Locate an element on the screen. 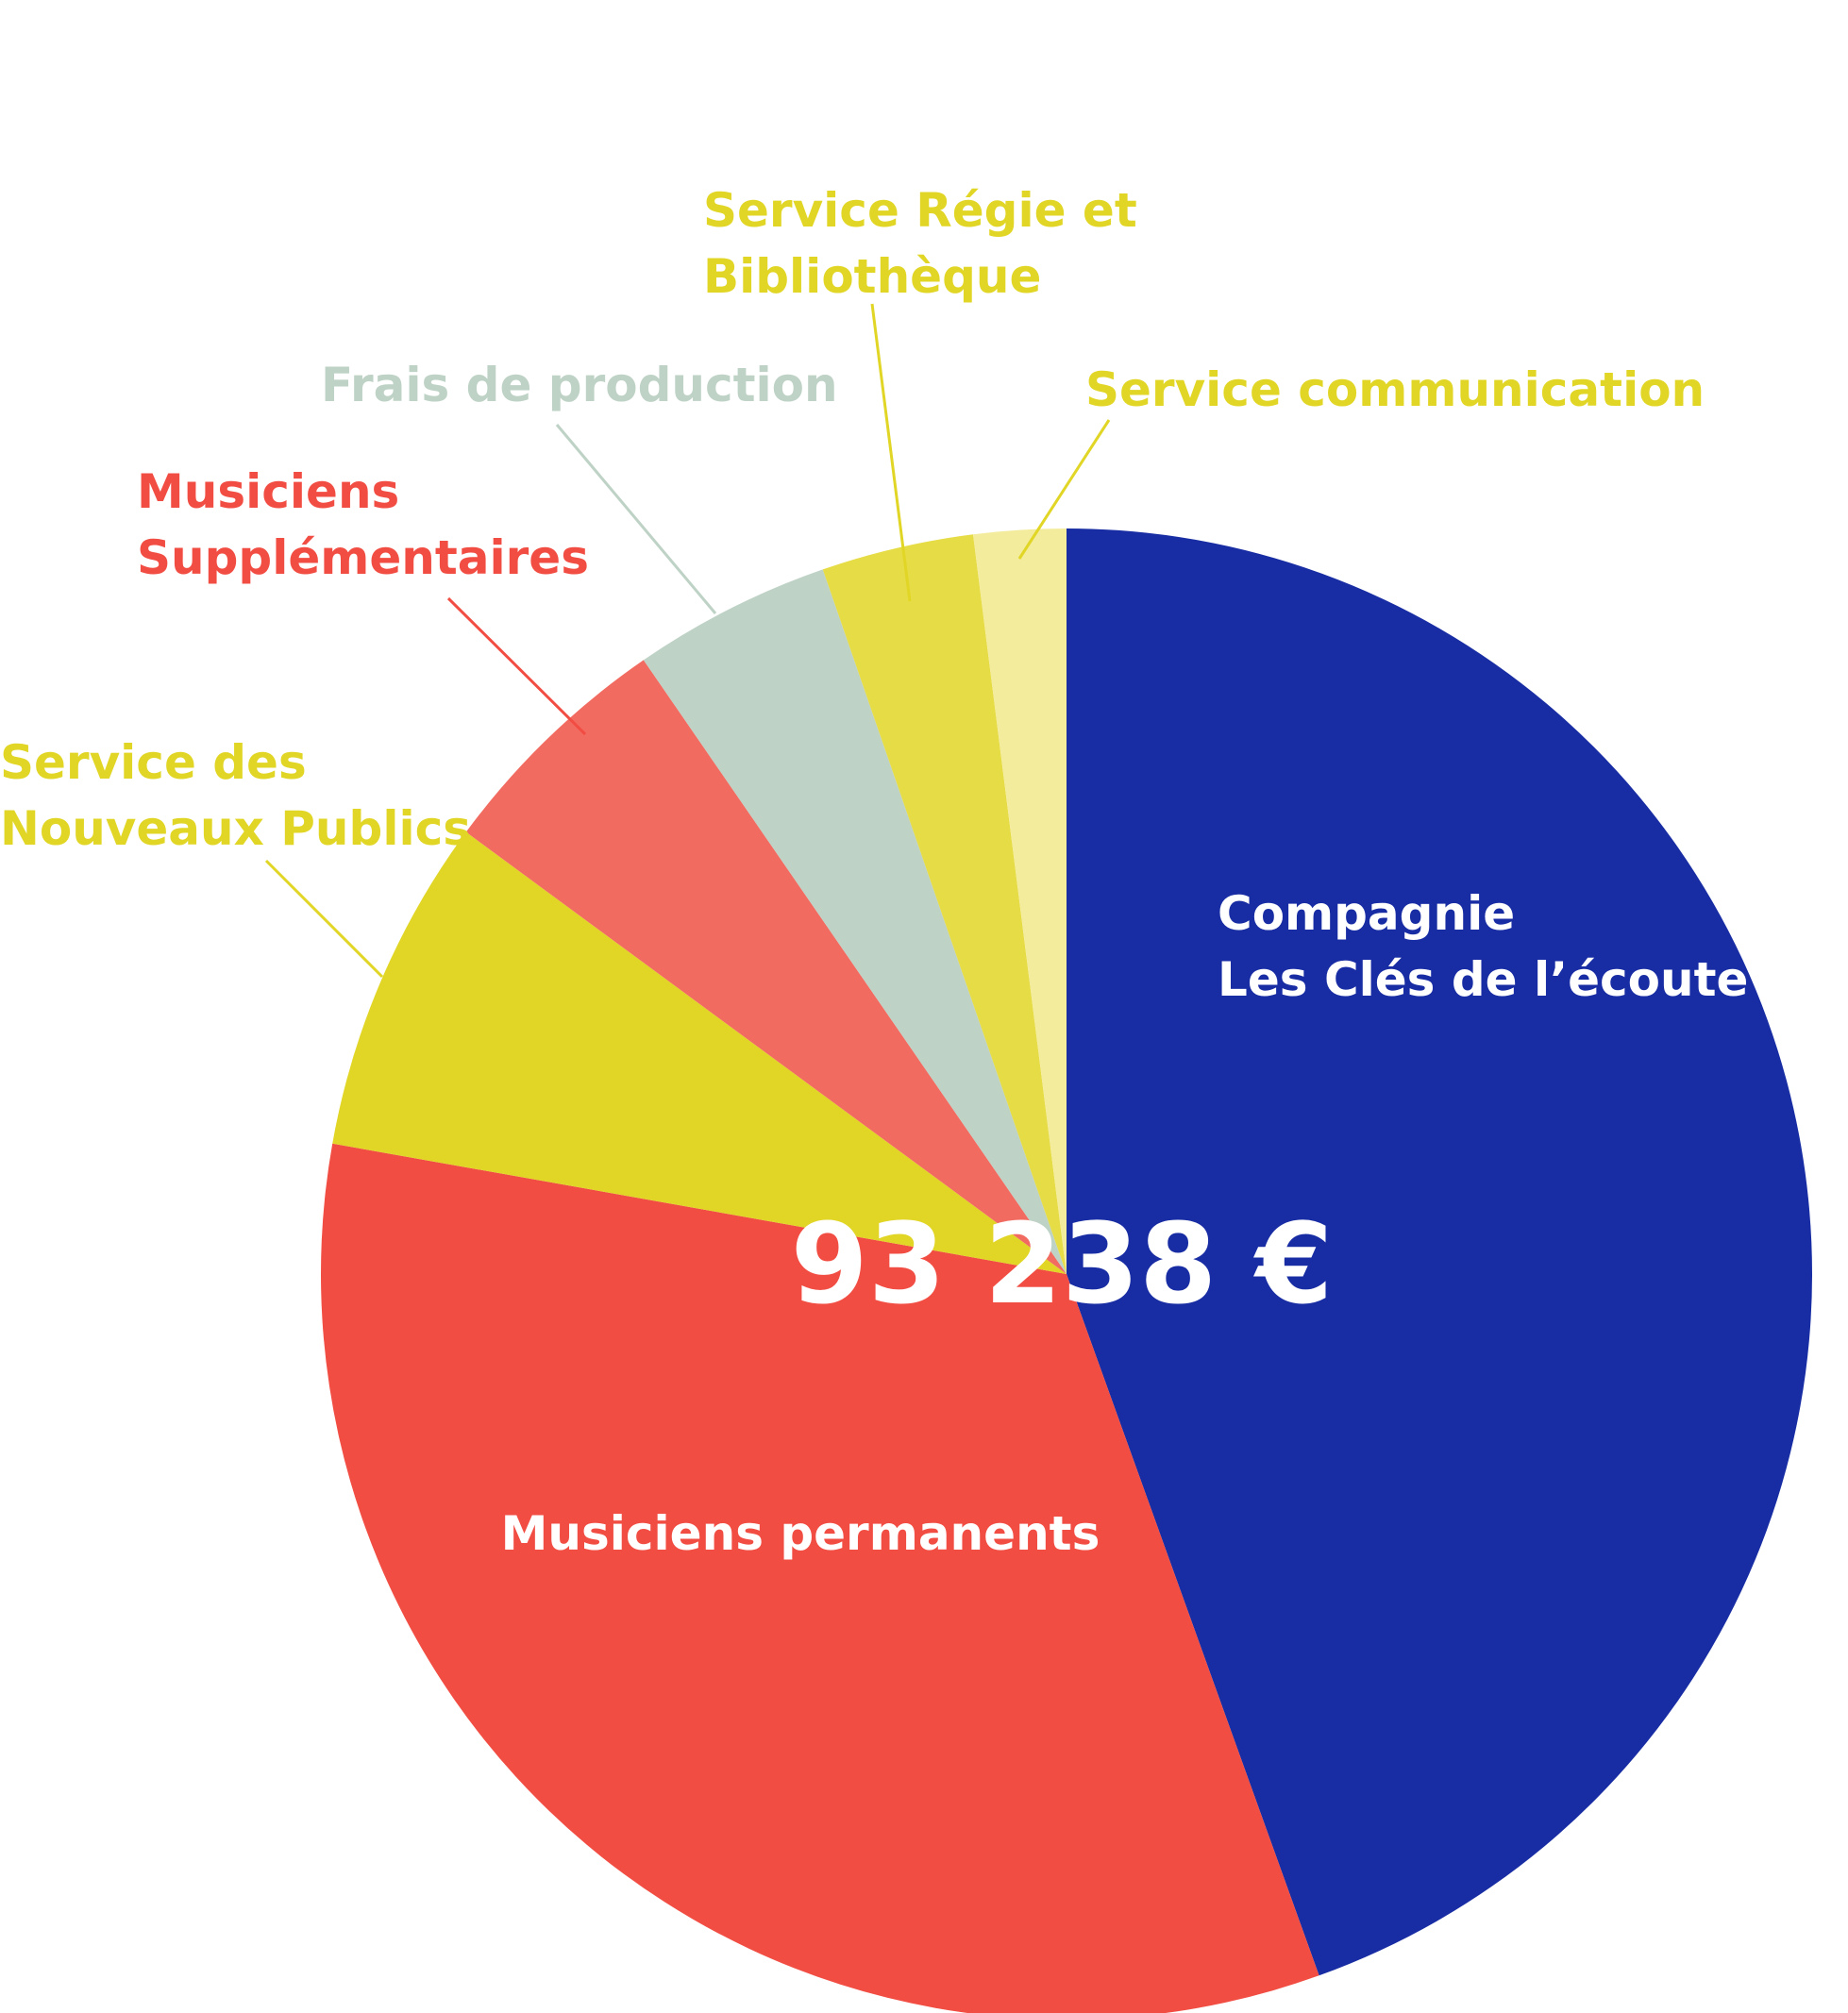 The width and height of the screenshot is (1848, 2013). pie-slice-service-regie-et-bibliotheque is located at coordinates (944, 904).